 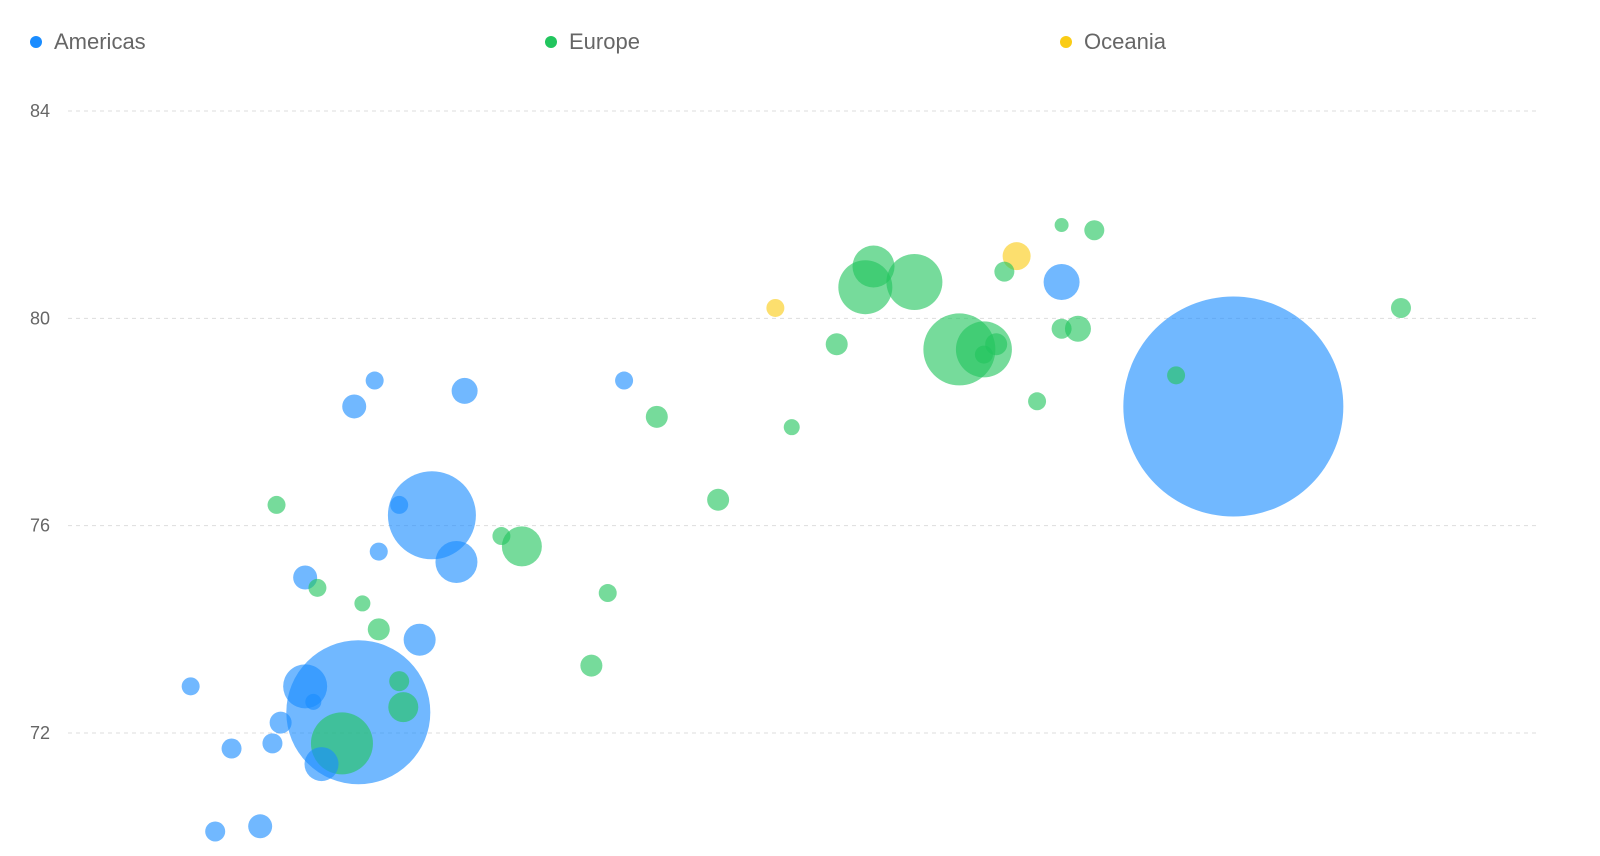 I want to click on y-tick-label-72: 72, so click(x=40, y=733).